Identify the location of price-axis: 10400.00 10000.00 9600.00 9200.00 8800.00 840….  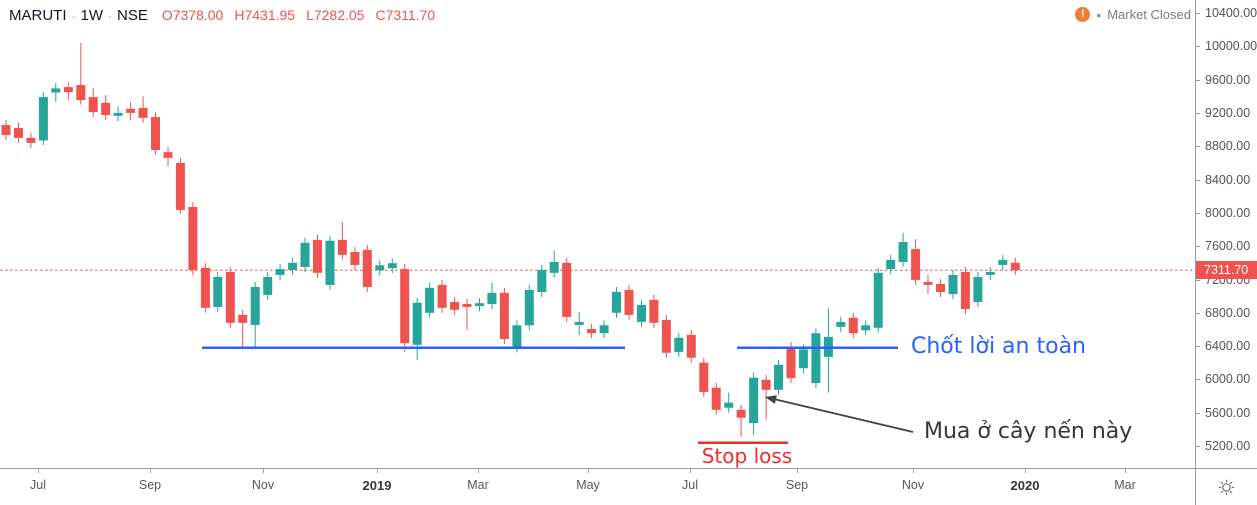
(1226, 234).